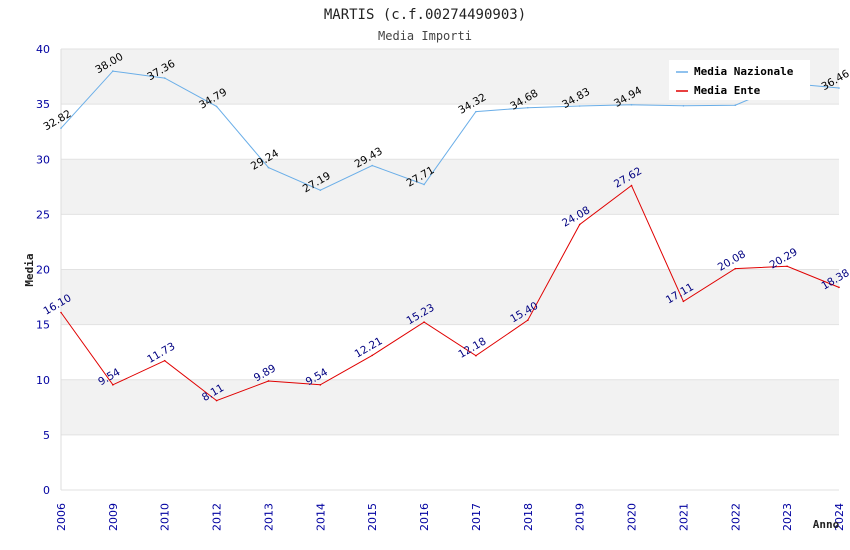 The height and width of the screenshot is (550, 850). I want to click on x-tick-label: 2018, so click(528, 517).